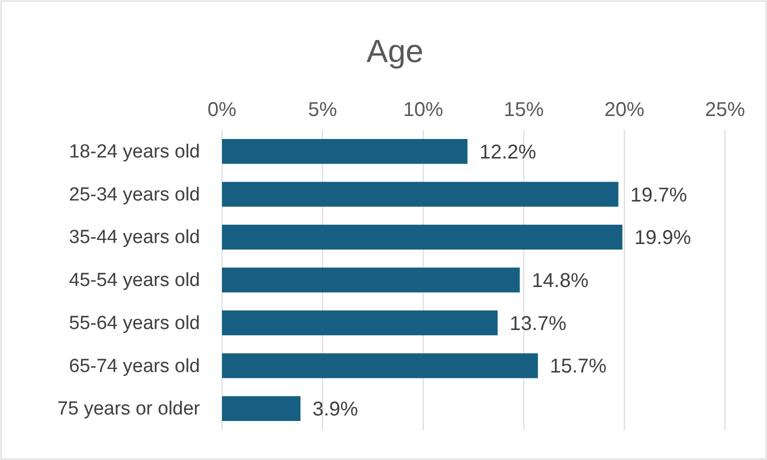 The width and height of the screenshot is (767, 460). I want to click on data-label: 3.9%, so click(335, 409).